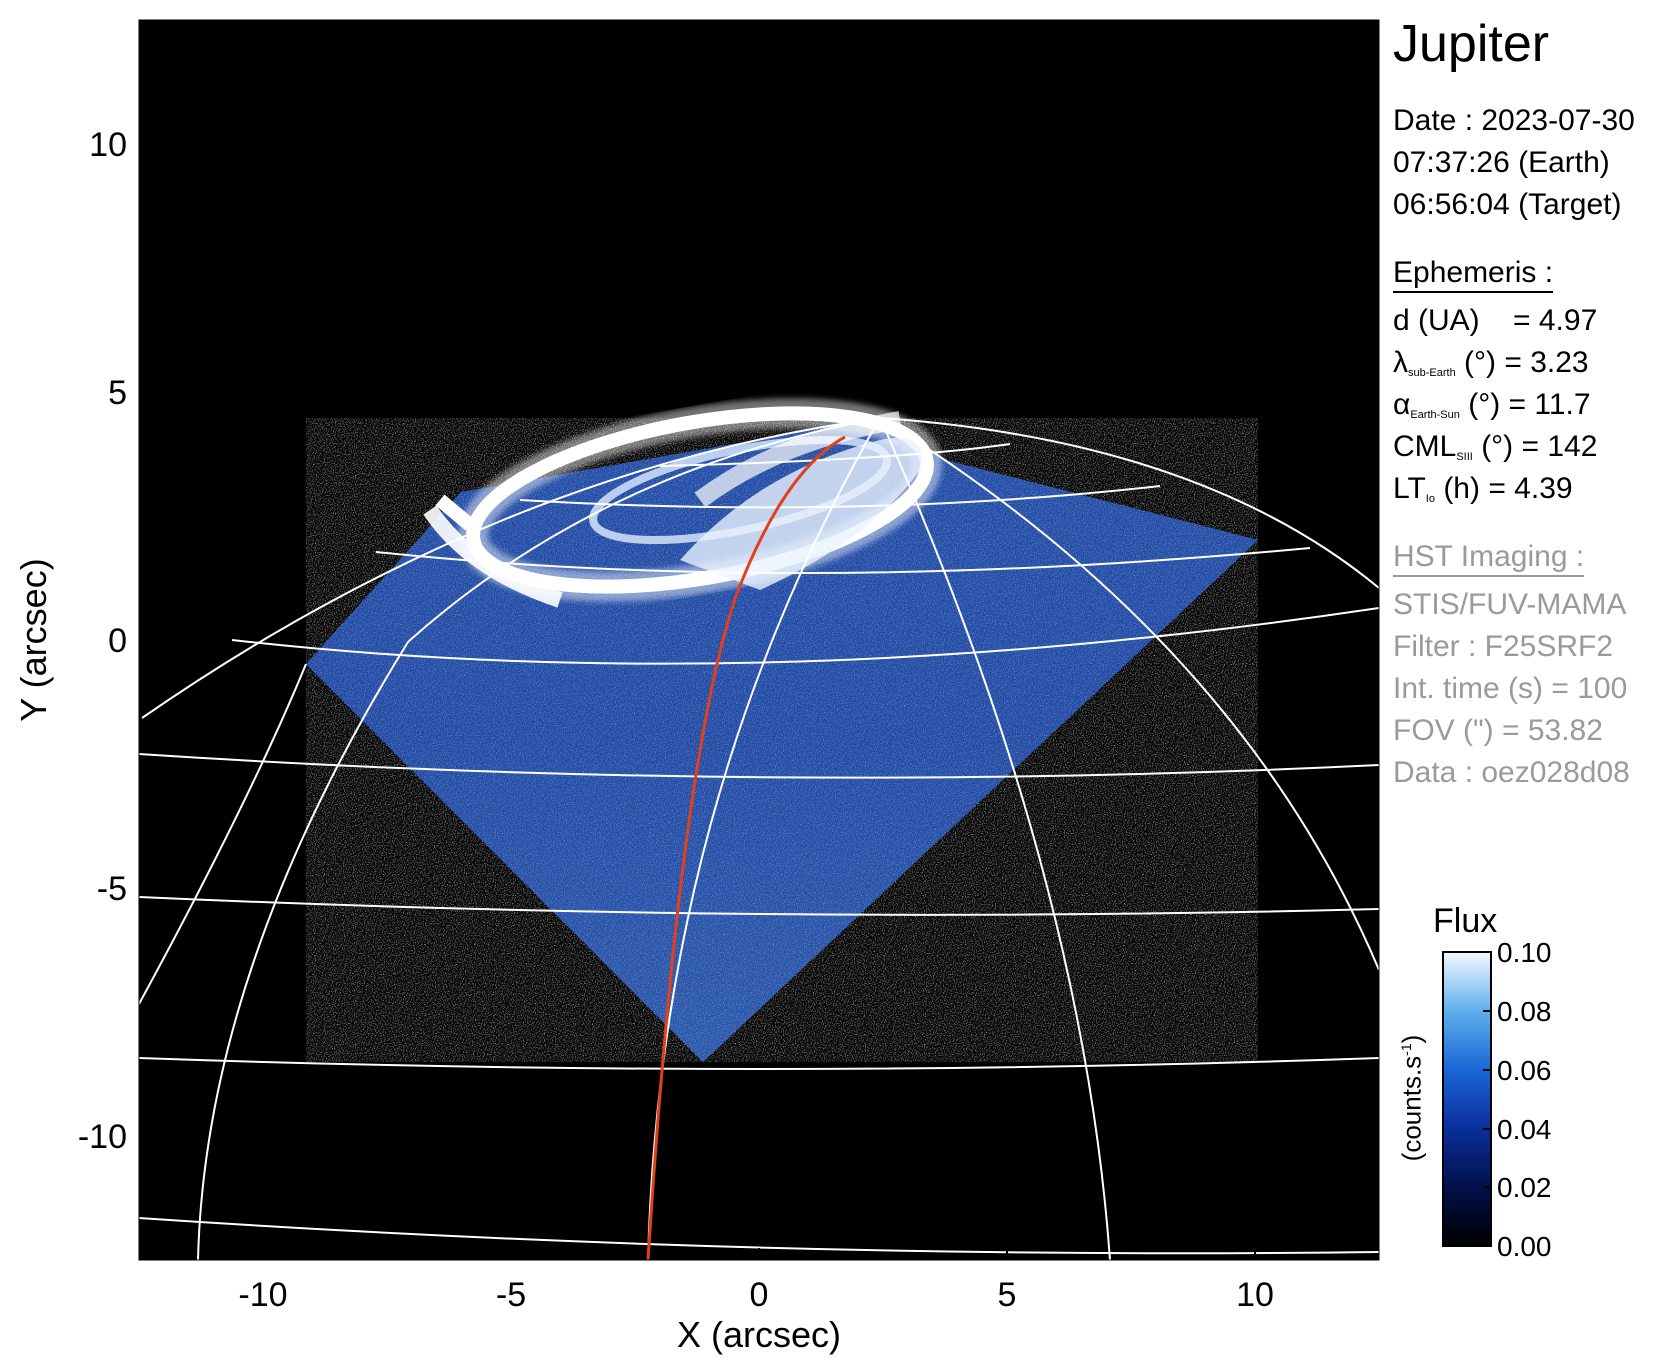 This screenshot has width=1676, height=1367. What do you see at coordinates (1503, 488) in the screenshot?
I see `lt-value: (h) = 4.39` at bounding box center [1503, 488].